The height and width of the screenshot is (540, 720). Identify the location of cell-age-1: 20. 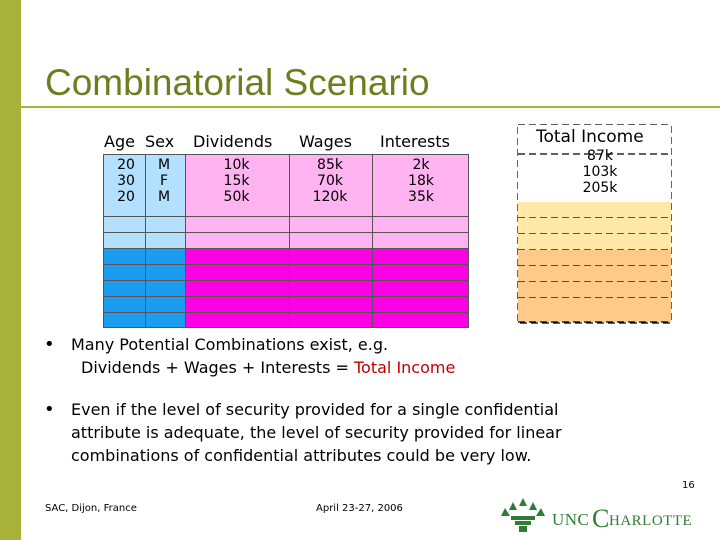
(126, 165).